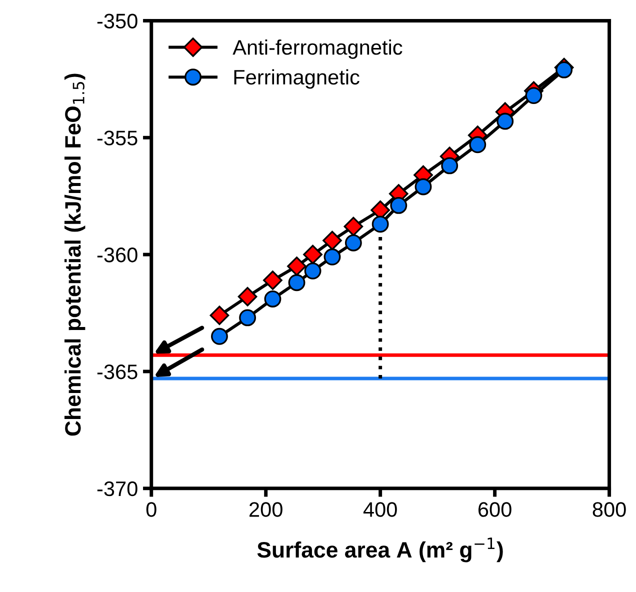 The height and width of the screenshot is (592, 636). I want to click on x-tick-label: 200, so click(266, 509).